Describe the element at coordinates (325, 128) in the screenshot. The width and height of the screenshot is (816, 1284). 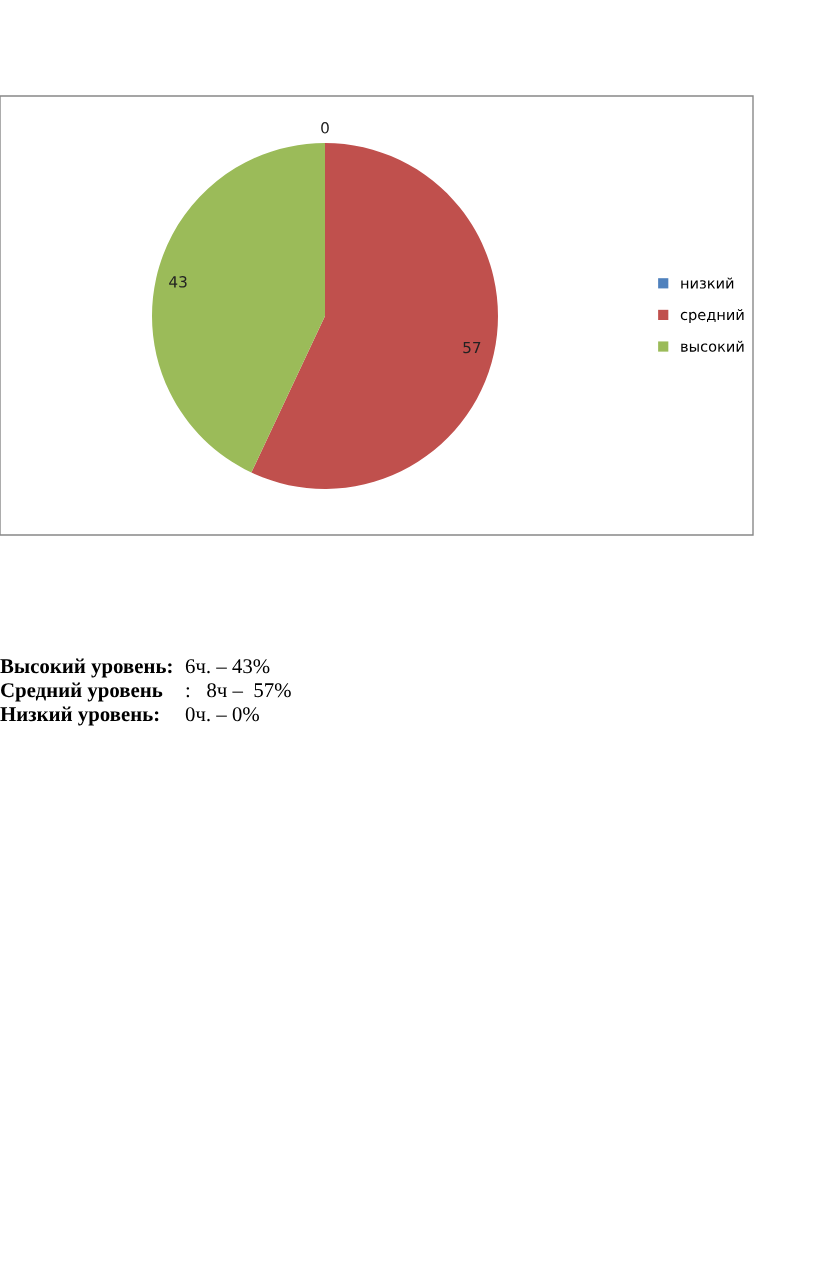
I see `text: 0` at that location.